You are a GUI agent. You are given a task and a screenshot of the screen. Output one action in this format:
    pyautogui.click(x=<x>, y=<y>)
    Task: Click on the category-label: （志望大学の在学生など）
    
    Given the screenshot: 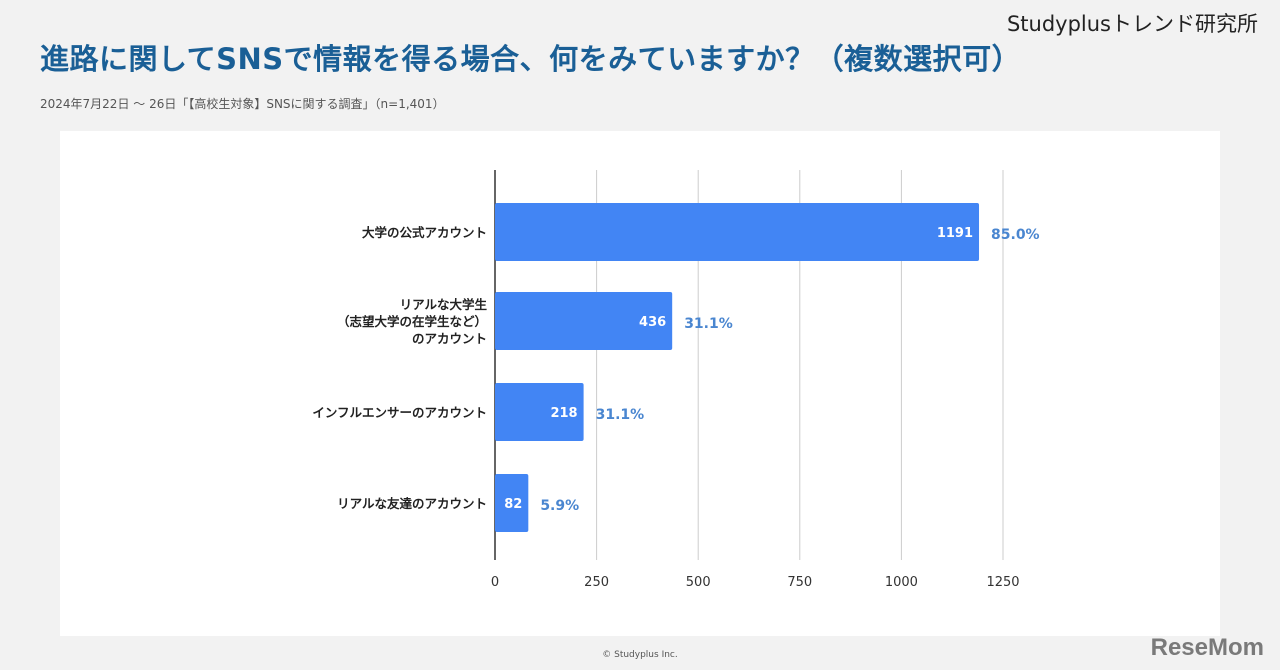 What is the action you would take?
    pyautogui.click(x=412, y=321)
    